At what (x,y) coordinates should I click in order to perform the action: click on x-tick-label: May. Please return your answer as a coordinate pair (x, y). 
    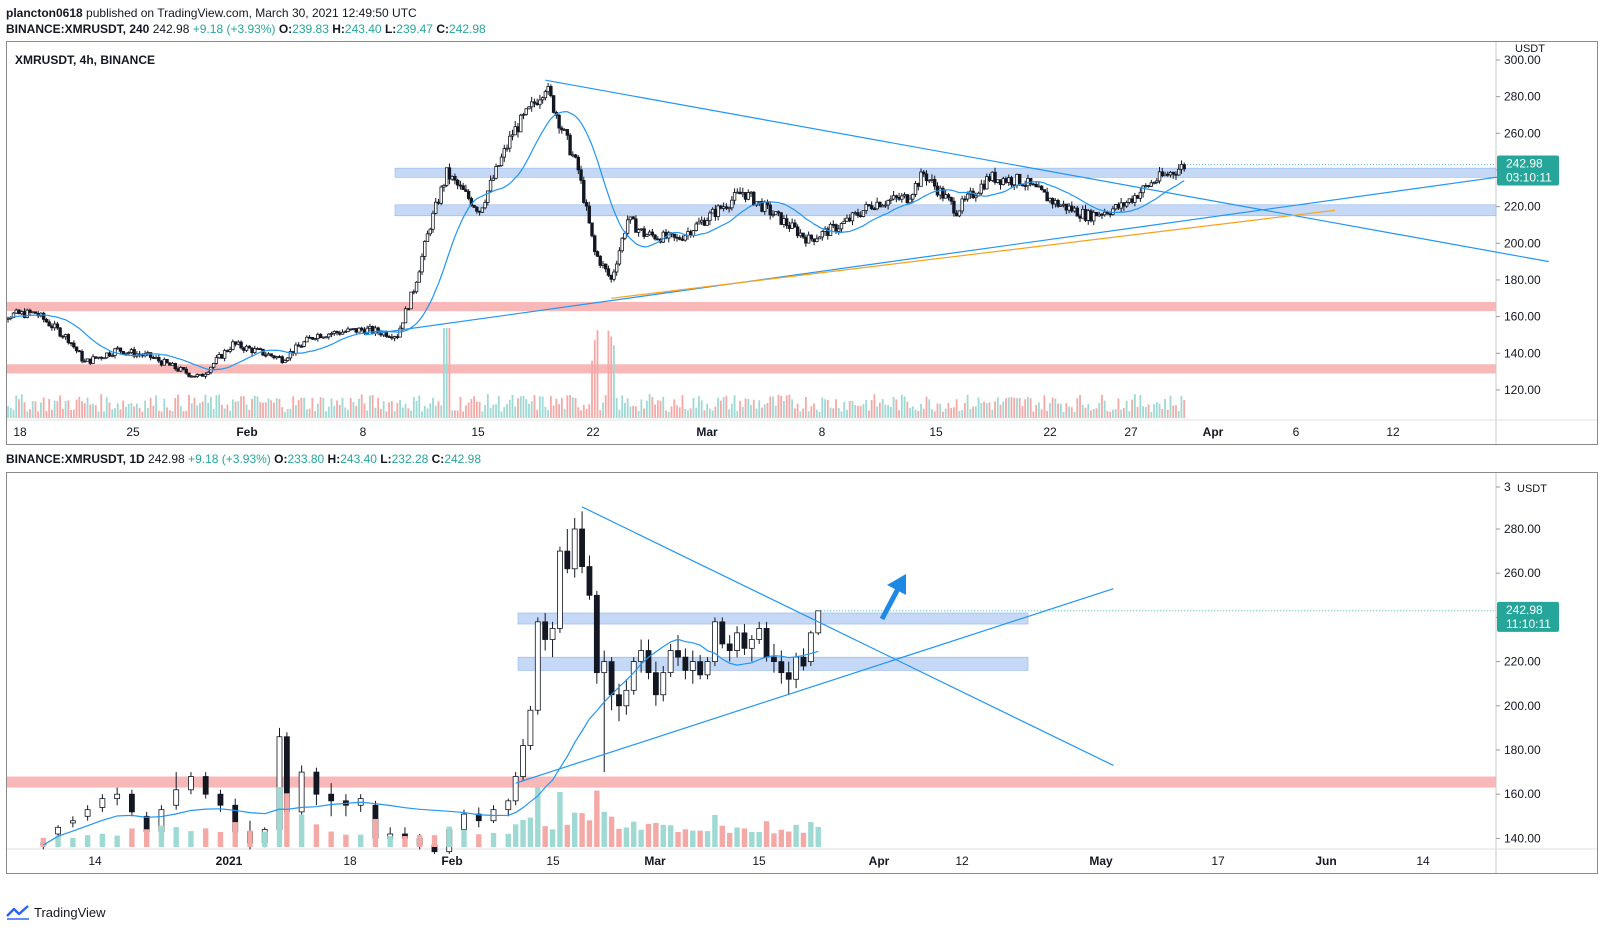
    Looking at the image, I should click on (1101, 861).